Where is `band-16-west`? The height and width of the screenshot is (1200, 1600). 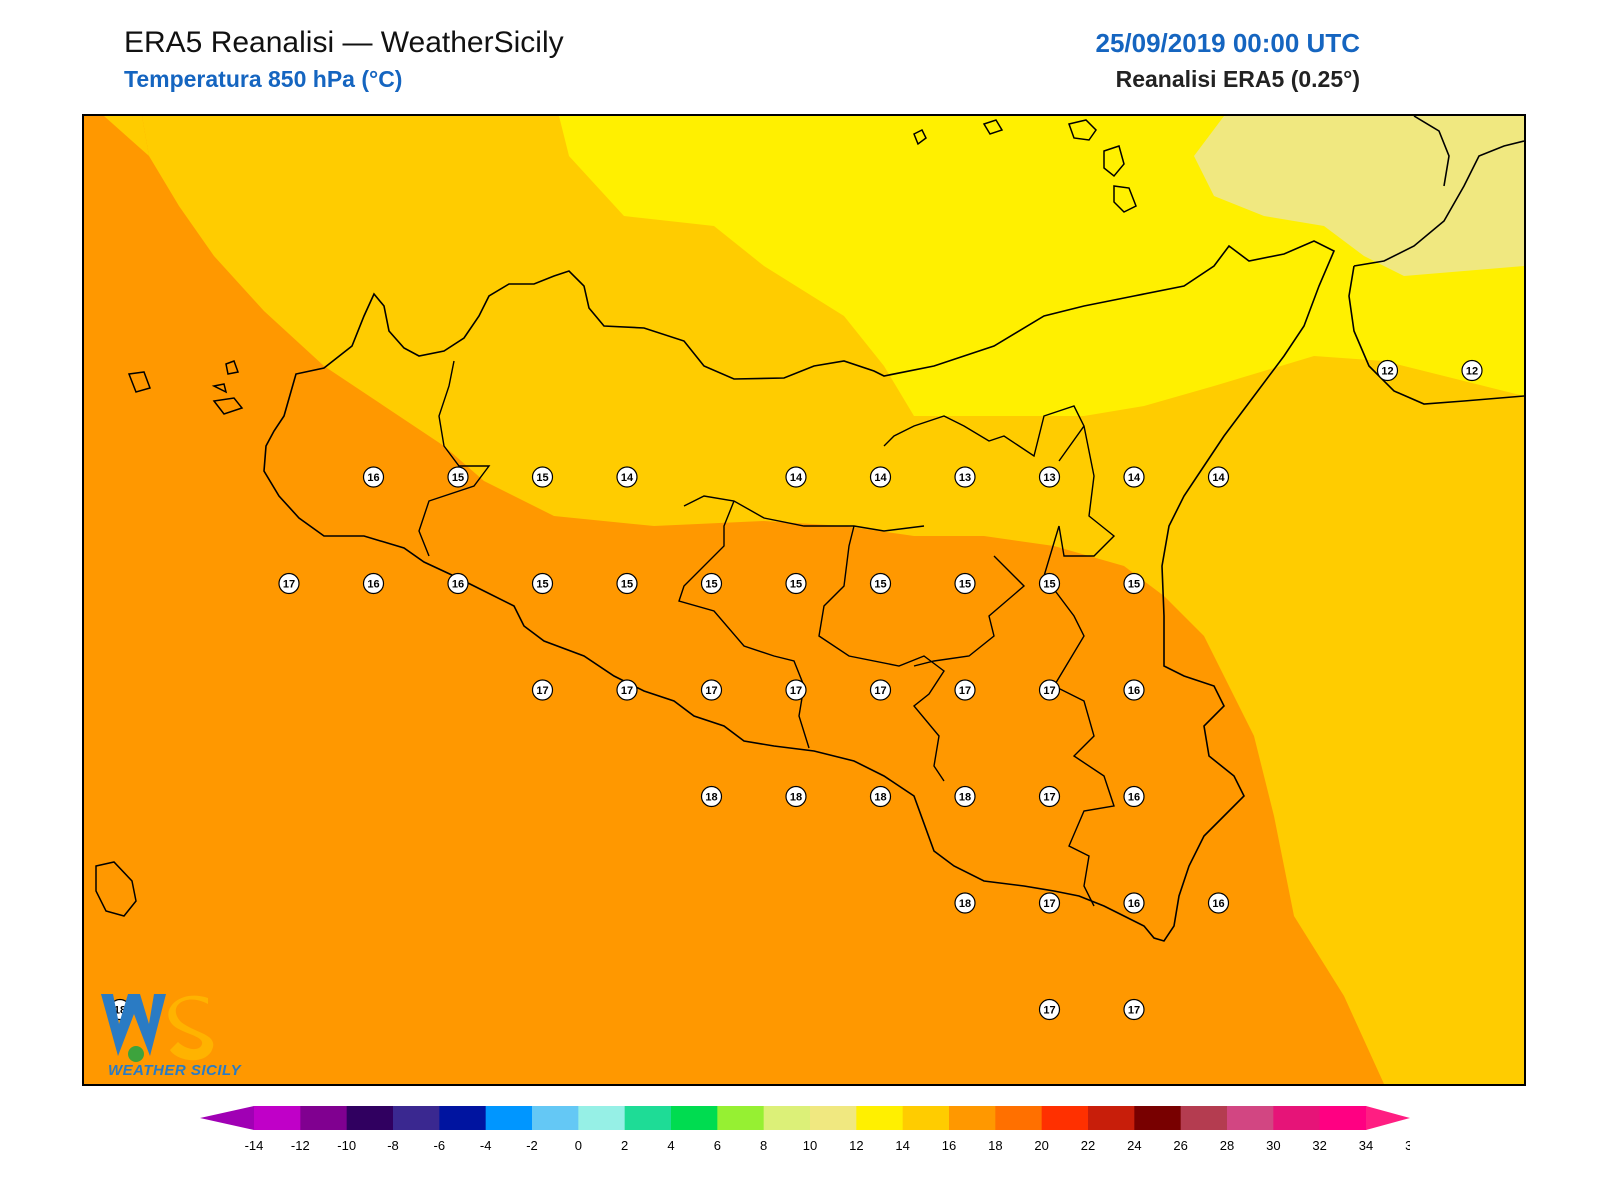 band-16-west is located at coordinates (116, 136).